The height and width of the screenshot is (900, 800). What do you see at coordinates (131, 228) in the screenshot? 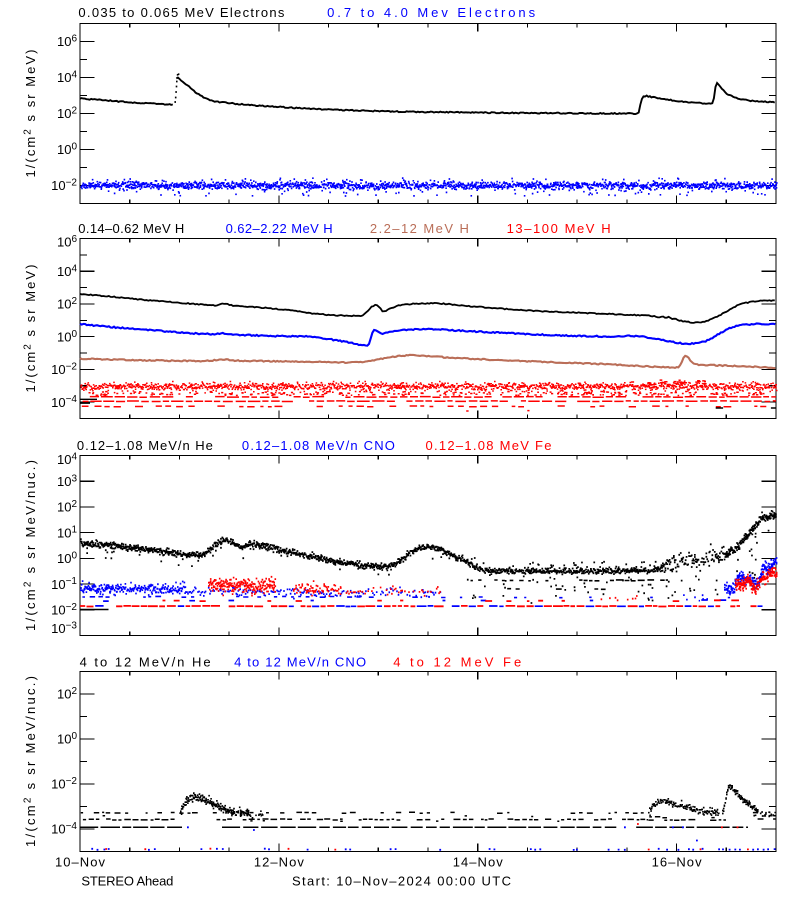
I see `svg-text: 0.14–0.62 MeV H` at bounding box center [131, 228].